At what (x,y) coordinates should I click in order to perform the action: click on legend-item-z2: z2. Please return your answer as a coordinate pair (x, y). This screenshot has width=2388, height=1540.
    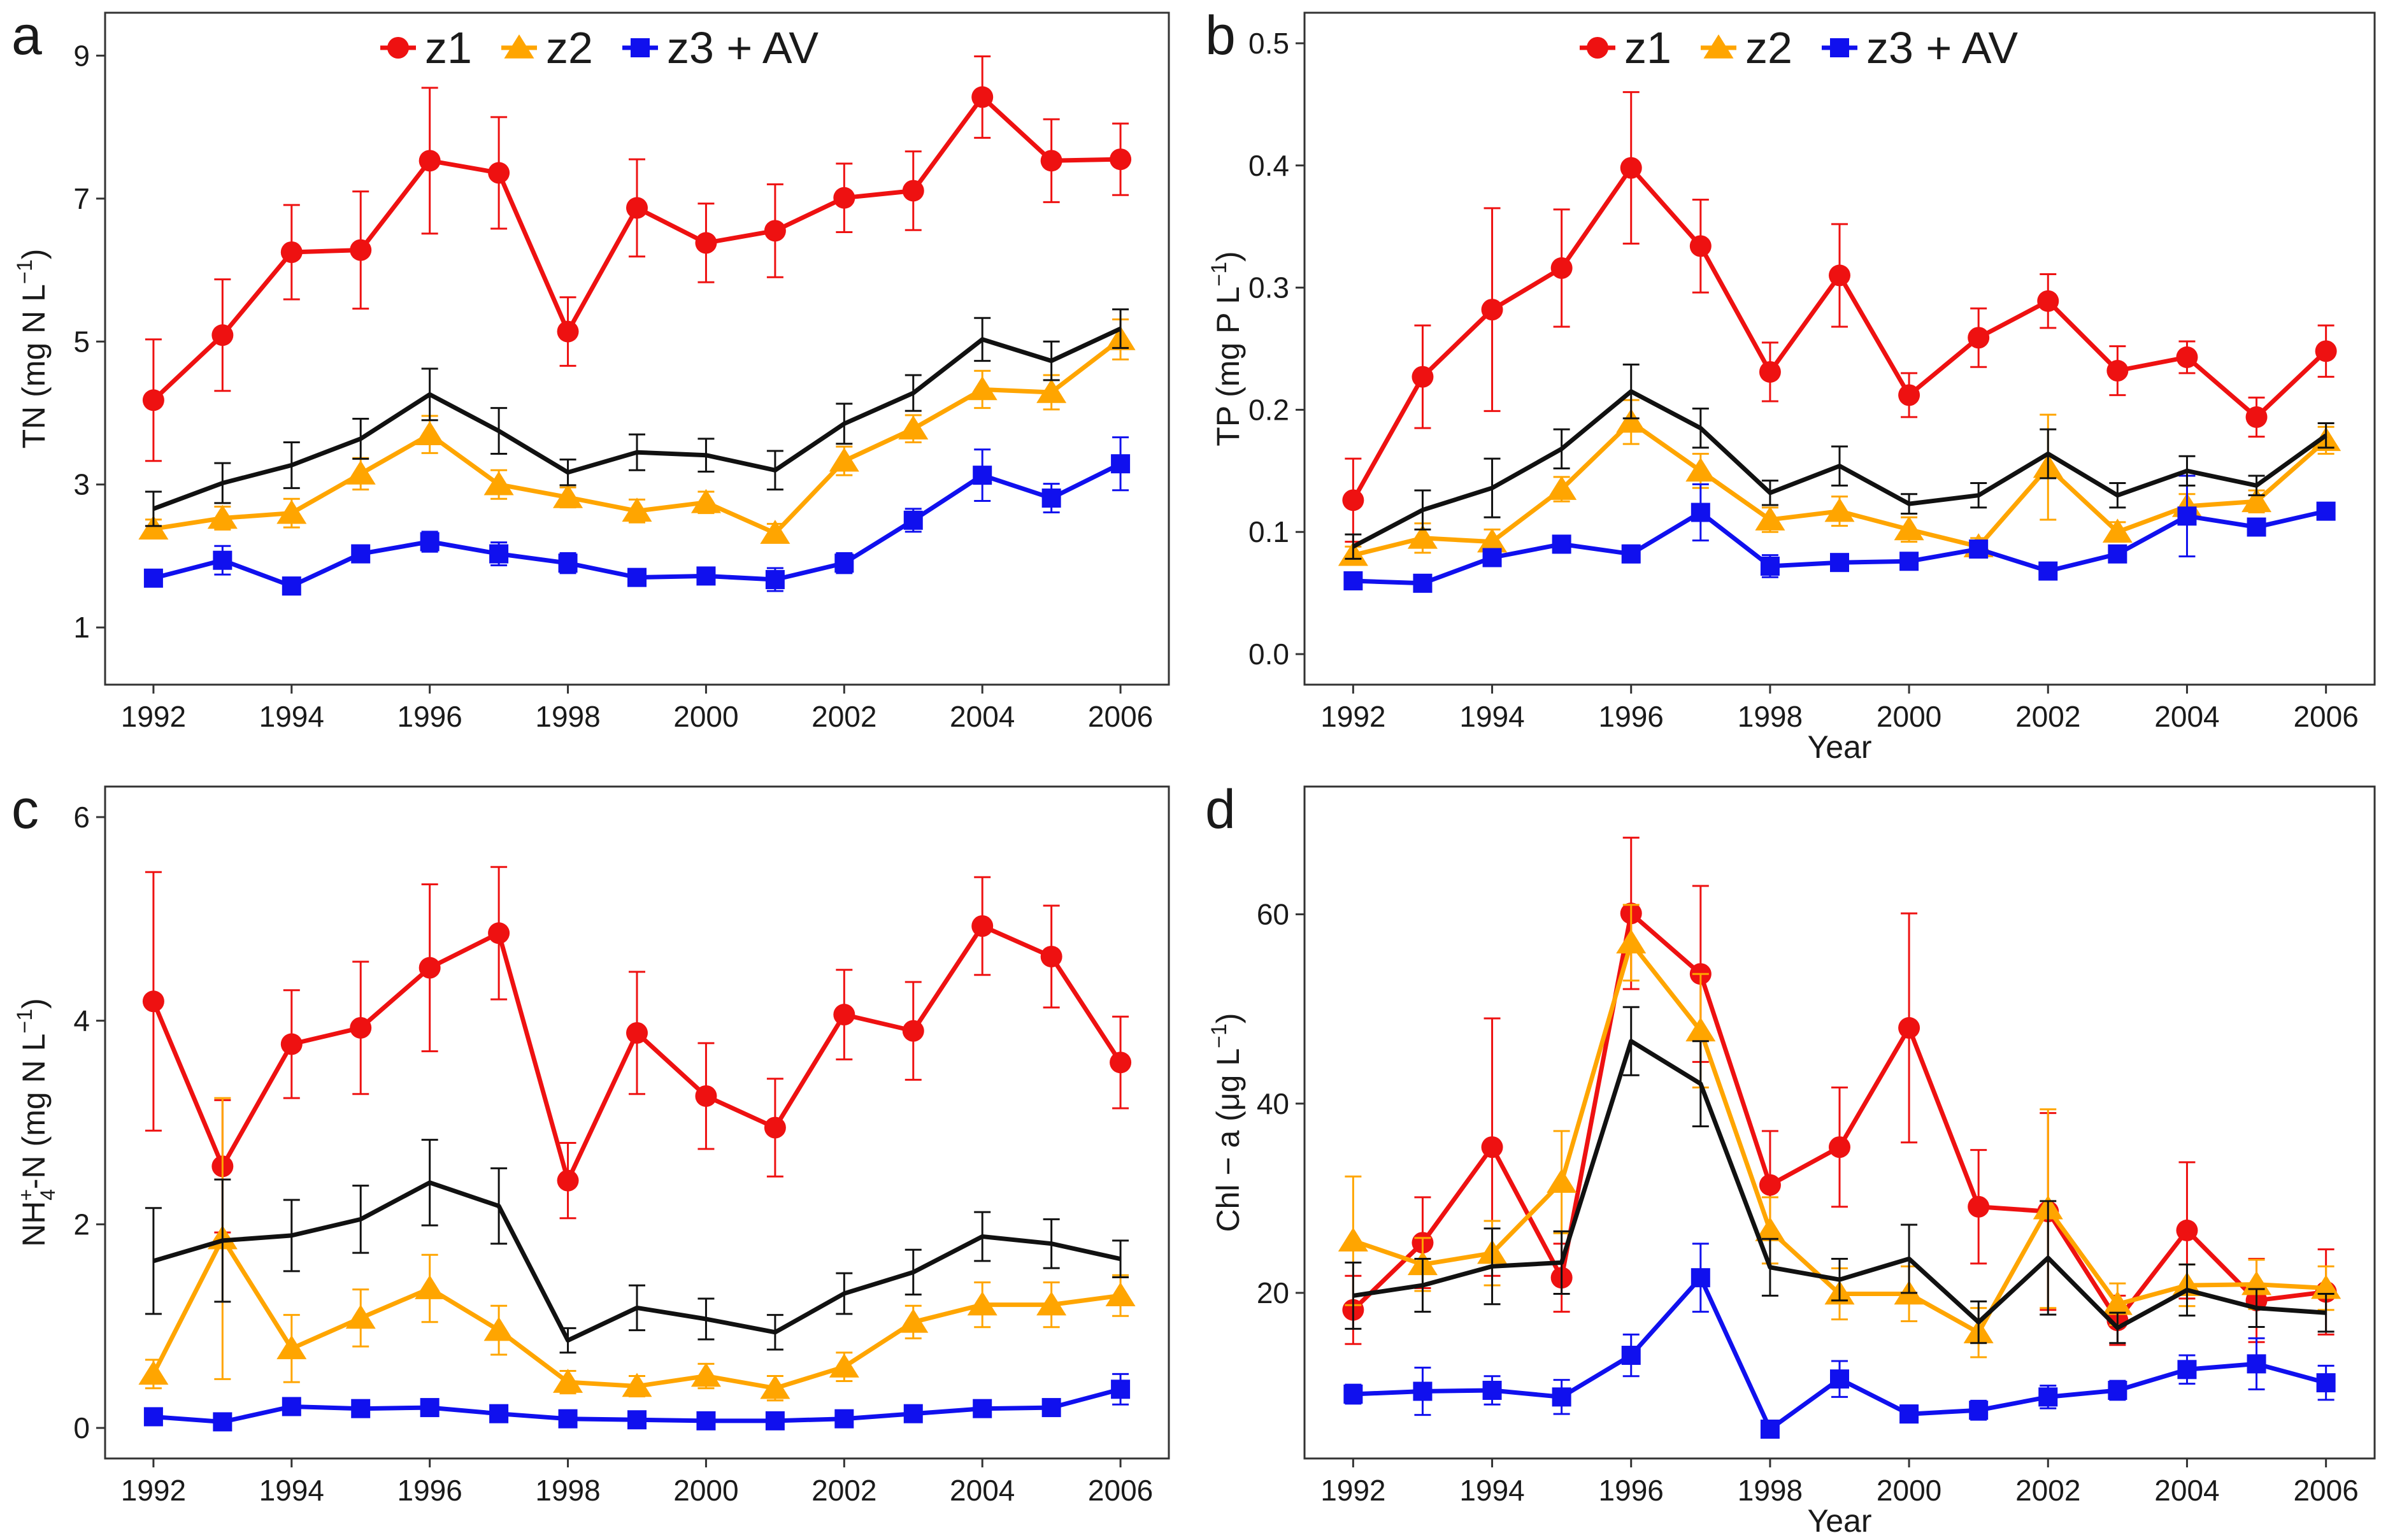
    Looking at the image, I should click on (1746, 48).